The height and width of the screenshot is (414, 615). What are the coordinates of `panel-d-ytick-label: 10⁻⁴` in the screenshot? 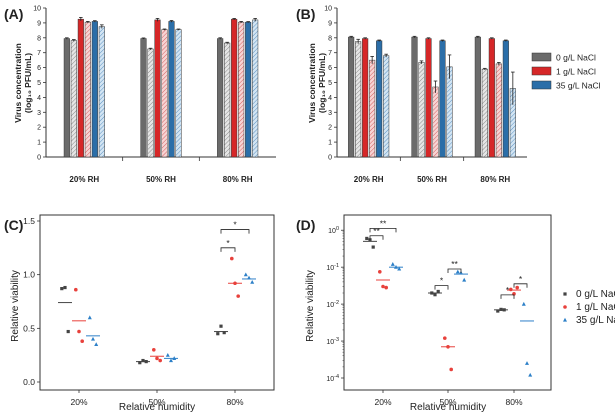 It's located at (332, 378).